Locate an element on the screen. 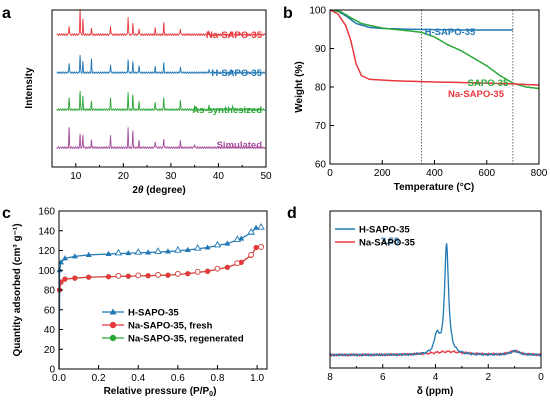  panel-b-xtick-label: 0 is located at coordinates (330, 173).